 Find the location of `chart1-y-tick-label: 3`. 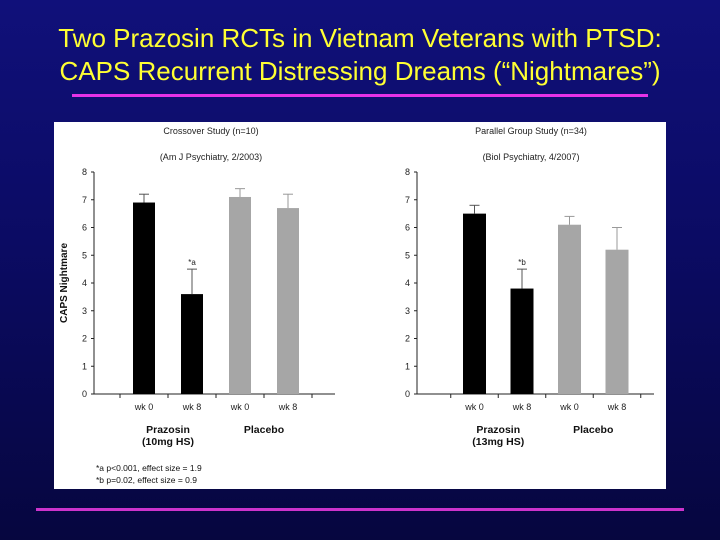

chart1-y-tick-label: 3 is located at coordinates (84, 311).